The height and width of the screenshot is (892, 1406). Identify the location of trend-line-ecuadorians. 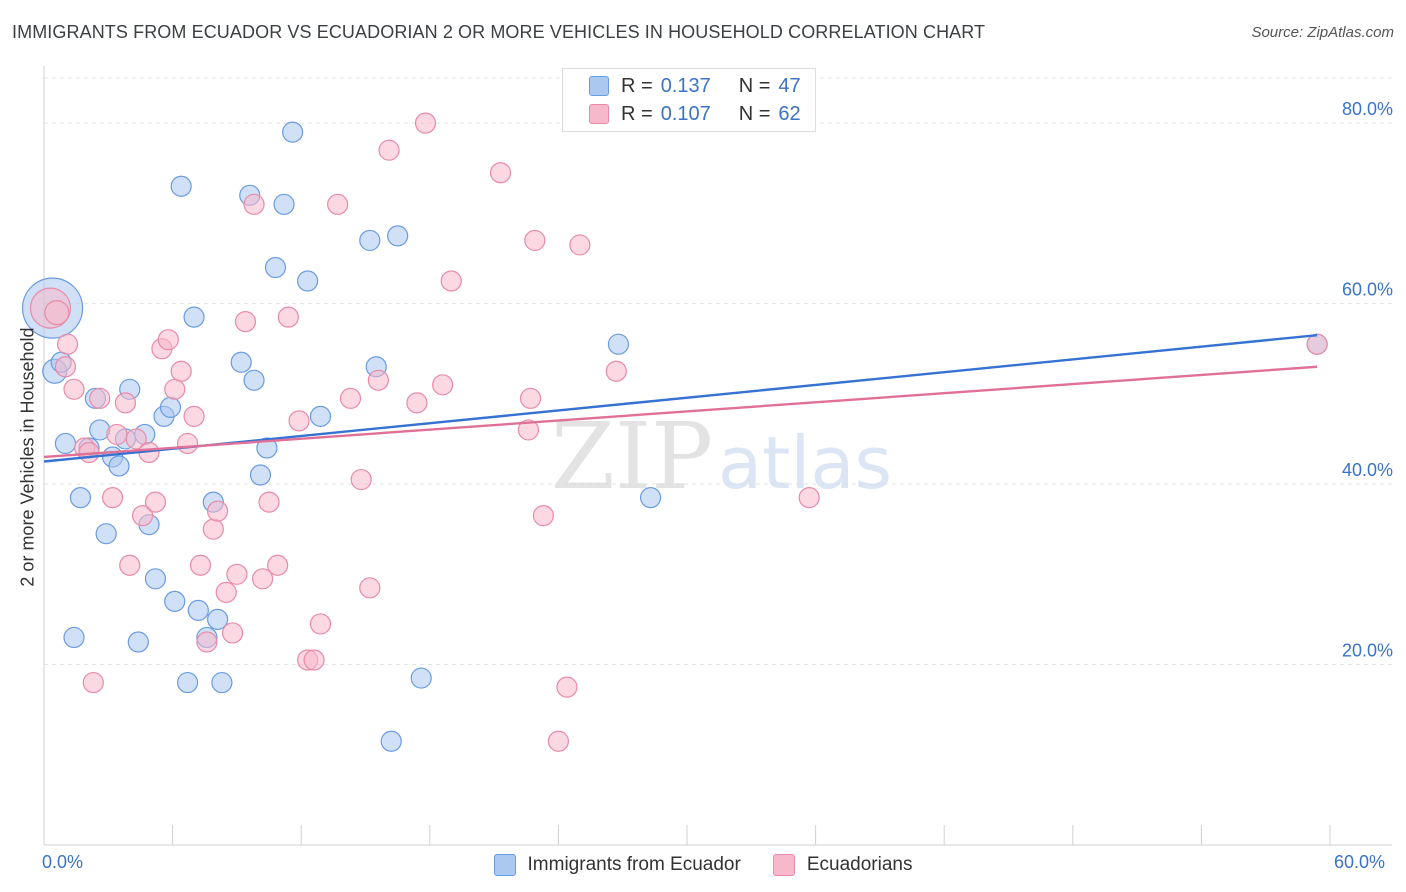
(680, 412).